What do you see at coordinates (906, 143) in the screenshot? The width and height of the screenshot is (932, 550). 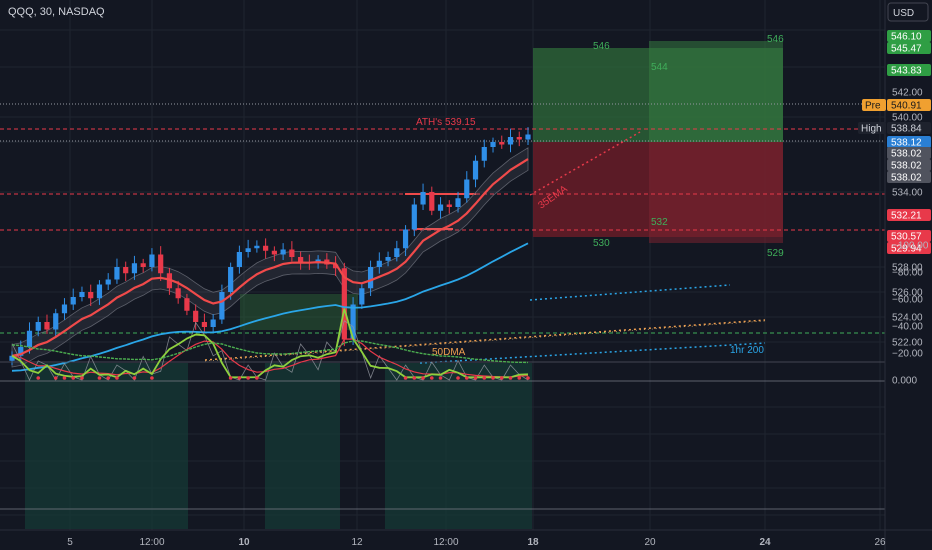 I see `price-tag-value: 538.12` at bounding box center [906, 143].